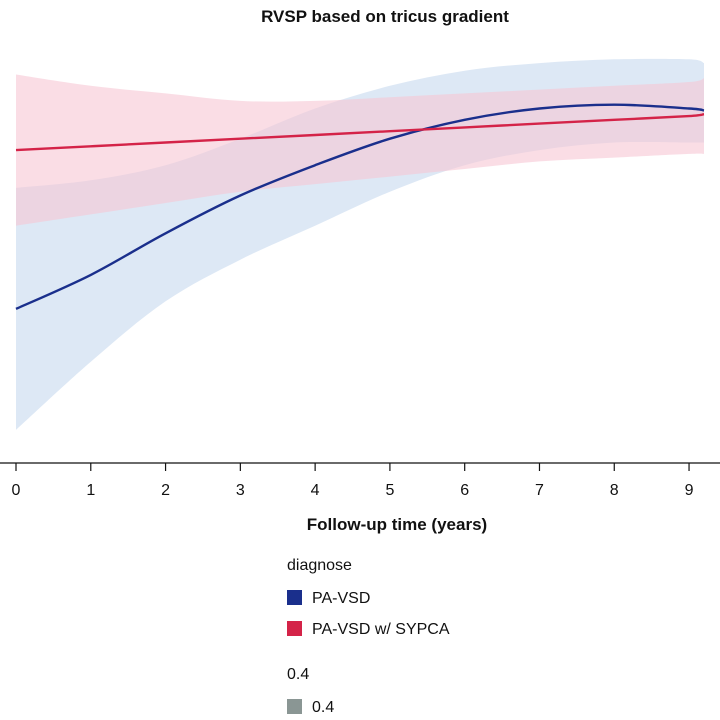 This screenshot has width=720, height=720. I want to click on size-legend-title: 0.4, so click(298, 674).